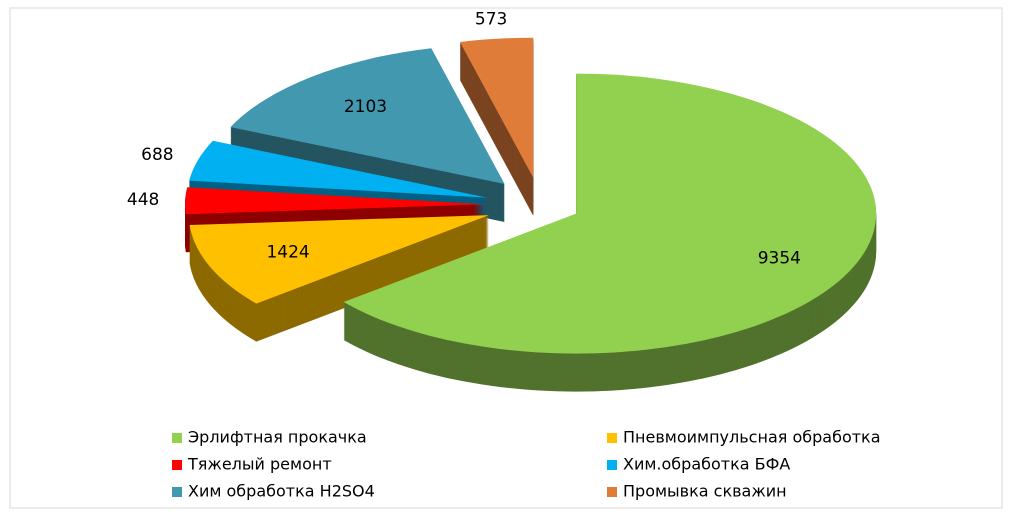  Describe the element at coordinates (287, 252) in the screenshot. I see `data-label: 1424` at that location.